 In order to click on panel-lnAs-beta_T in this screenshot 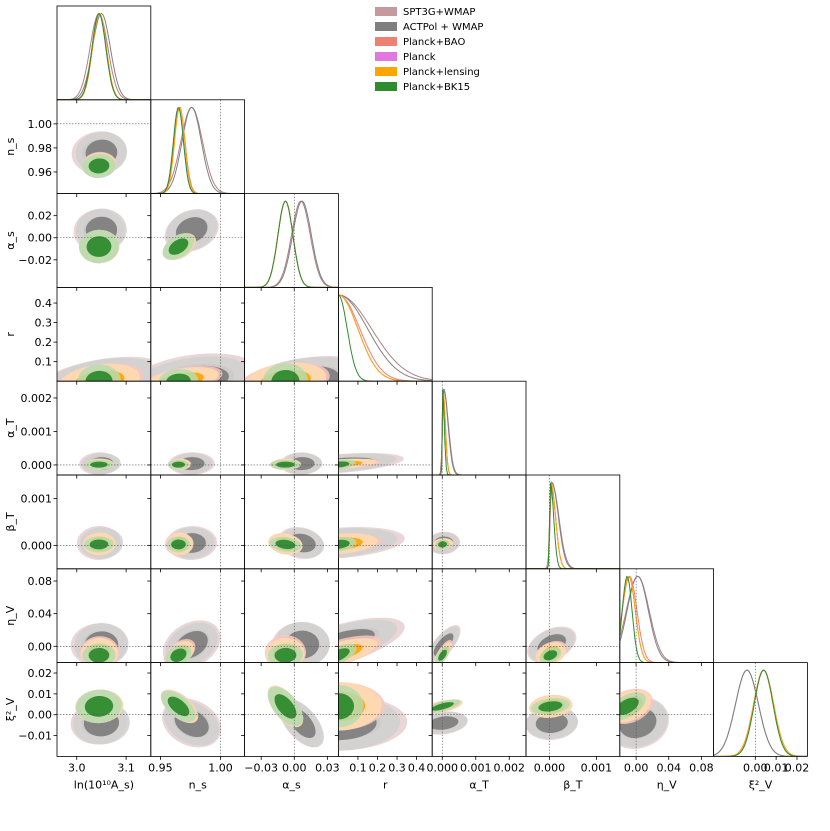, I will do `click(102, 523)`.